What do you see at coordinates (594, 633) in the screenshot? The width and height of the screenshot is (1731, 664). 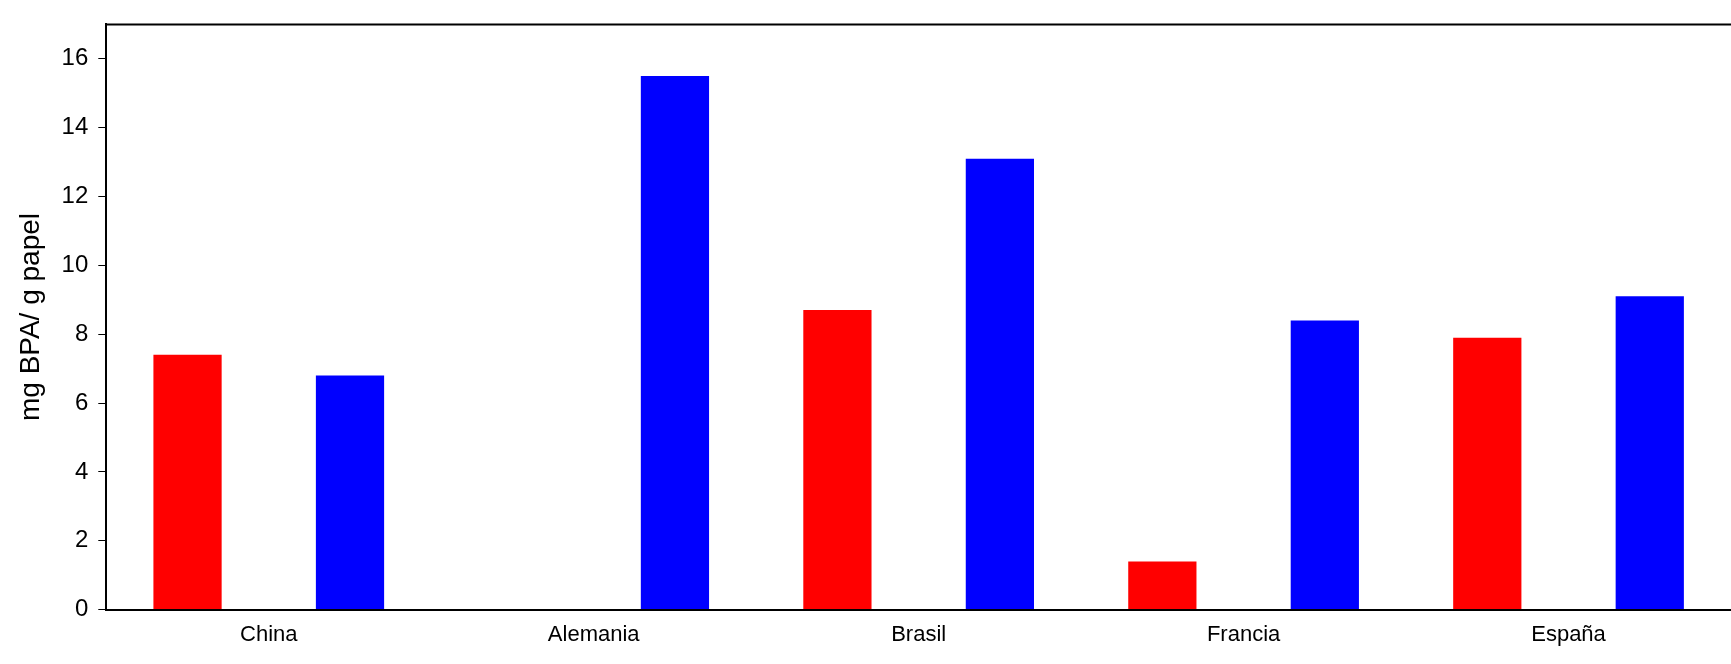 I see `x-tick-label: Alemania` at bounding box center [594, 633].